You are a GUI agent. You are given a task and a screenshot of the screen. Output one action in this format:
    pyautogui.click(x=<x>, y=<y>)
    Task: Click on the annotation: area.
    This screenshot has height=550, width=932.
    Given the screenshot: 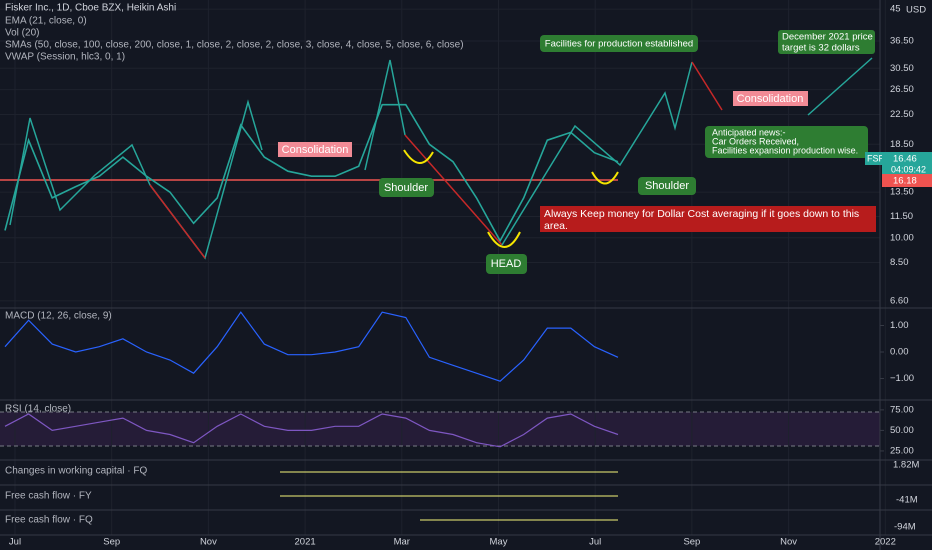 What is the action you would take?
    pyautogui.click(x=556, y=226)
    